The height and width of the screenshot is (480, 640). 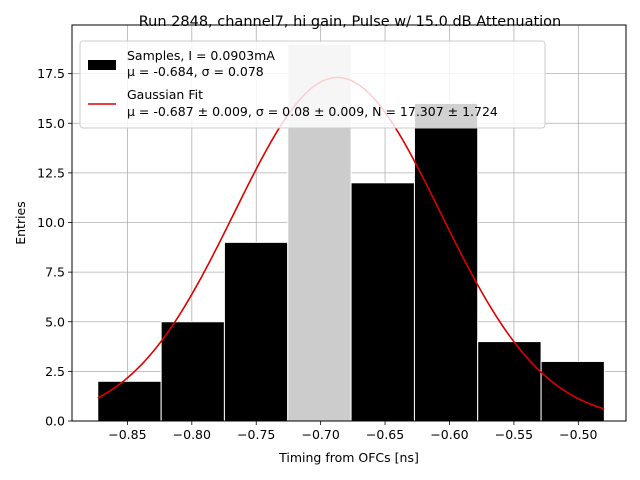 What do you see at coordinates (348, 457) in the screenshot?
I see `x-axis-label: Timing from OFCs [ns]` at bounding box center [348, 457].